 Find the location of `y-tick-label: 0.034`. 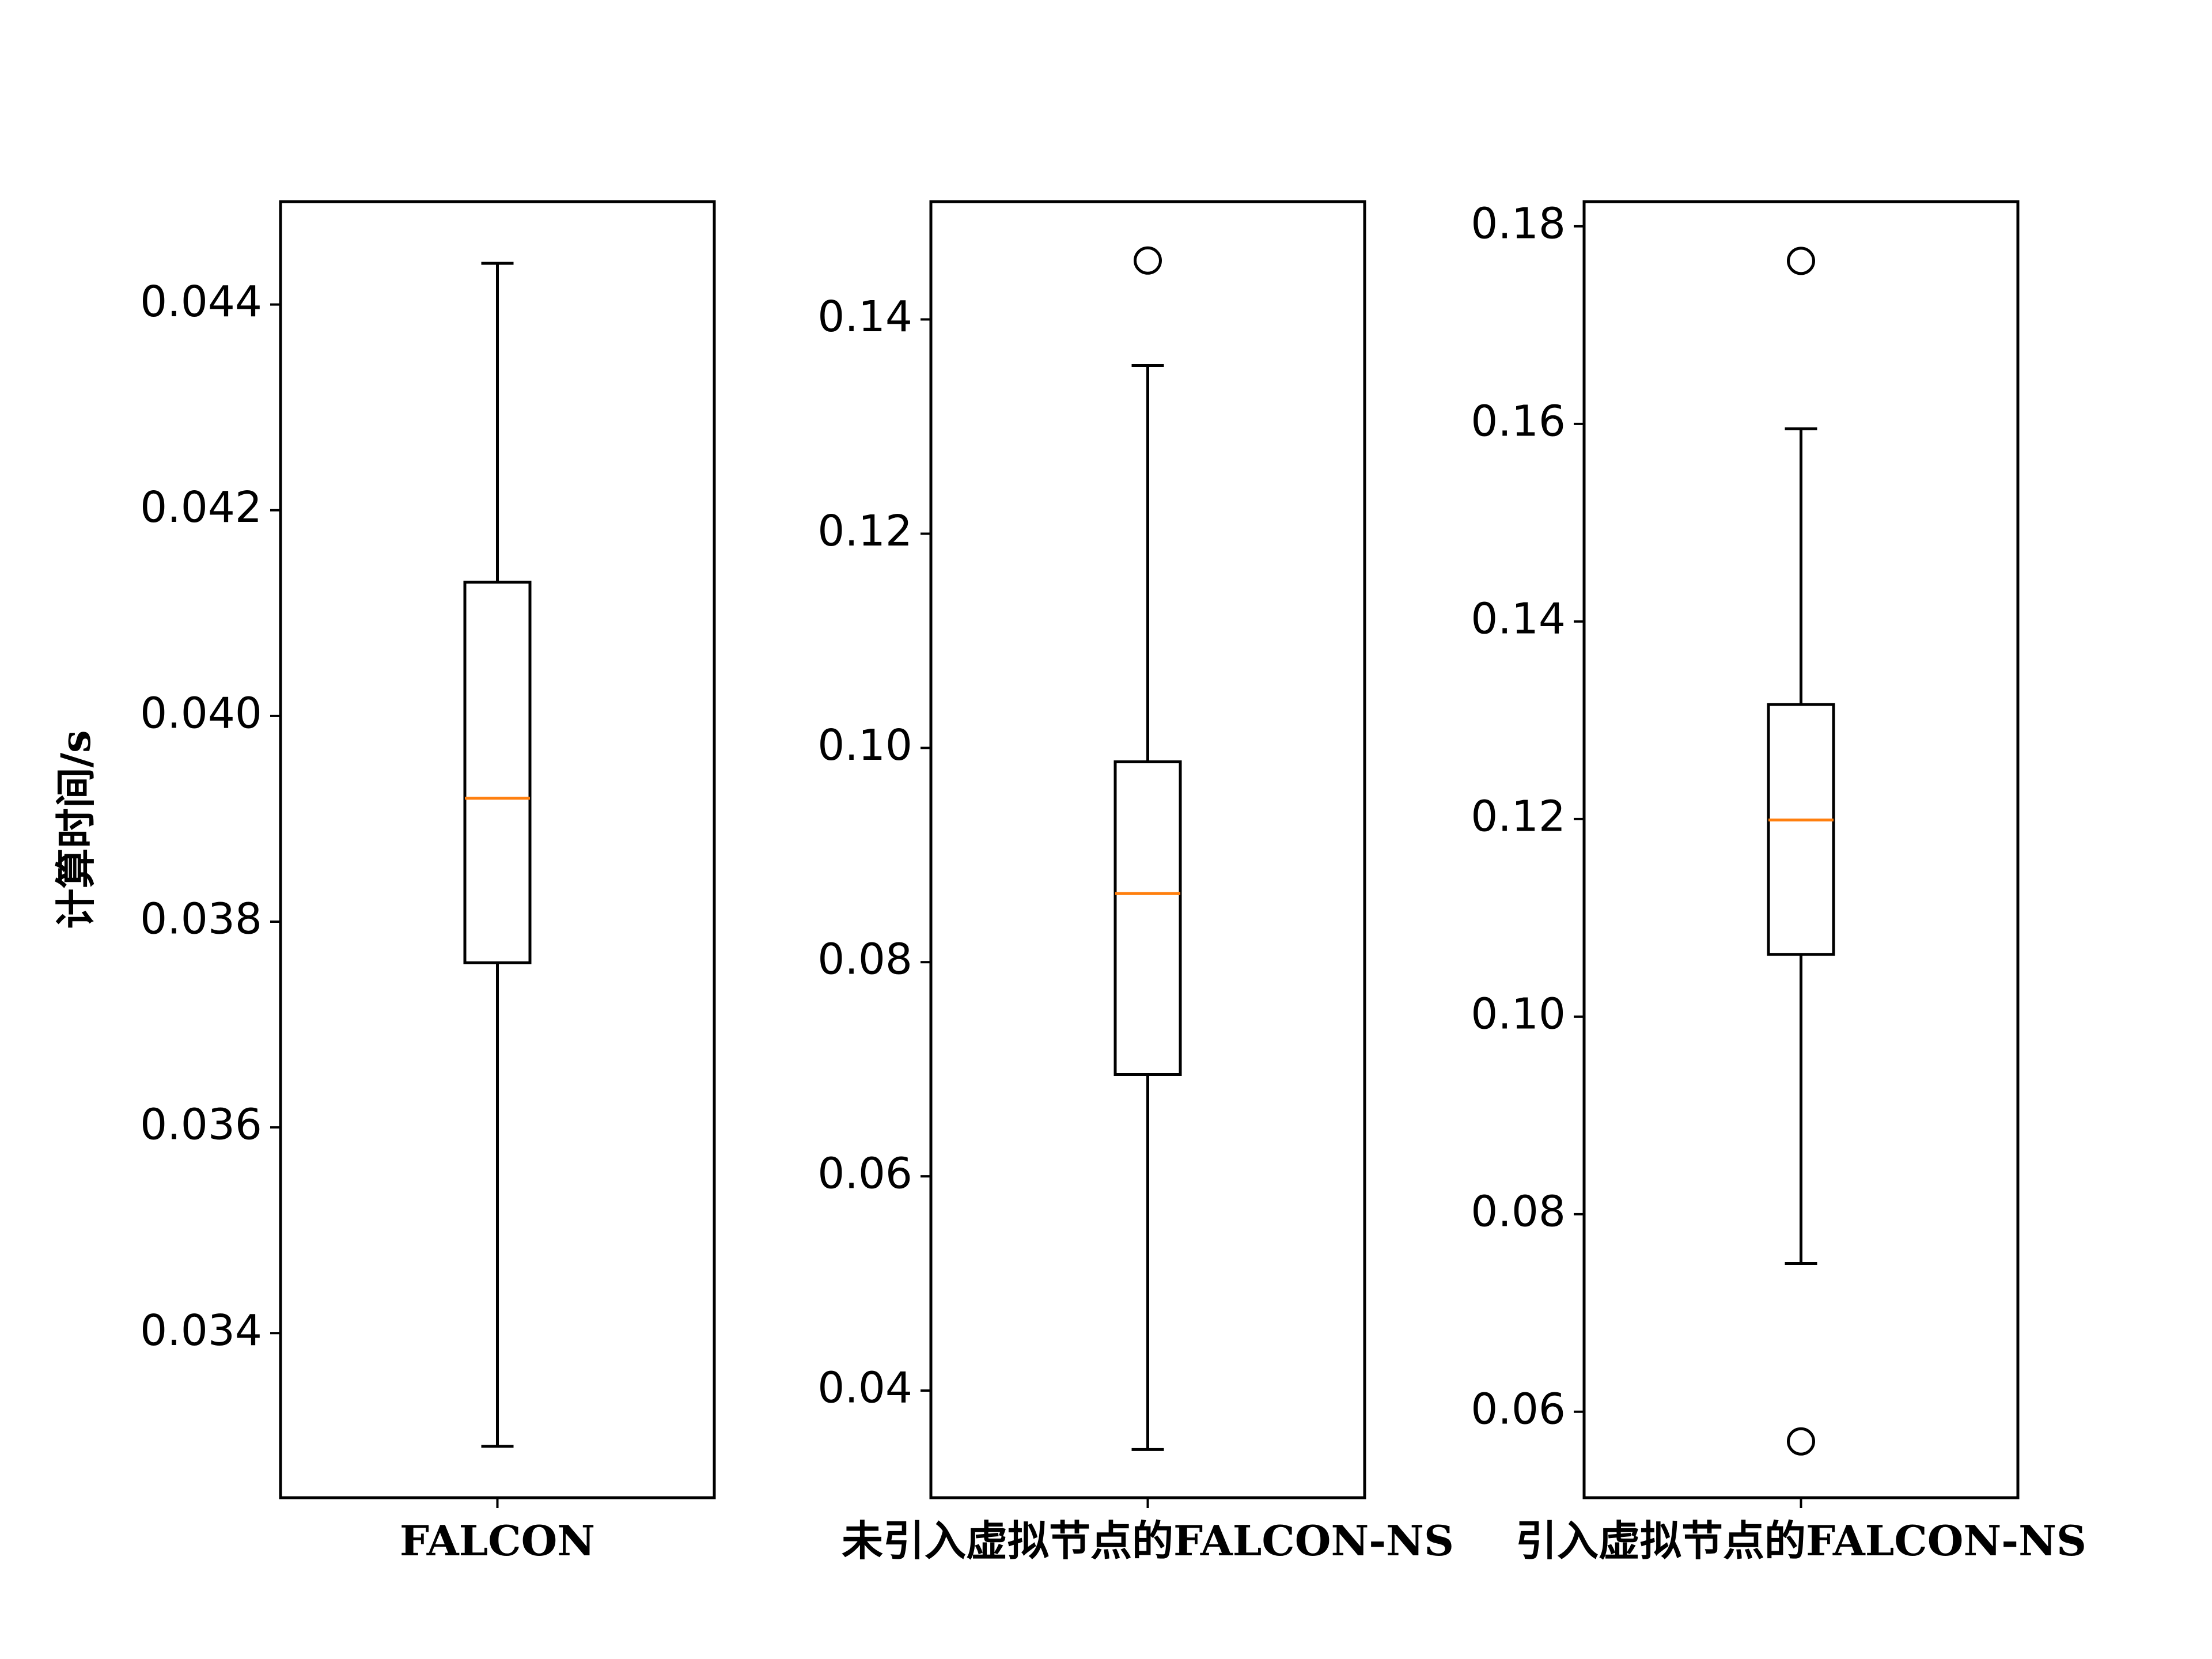

y-tick-label: 0.034 is located at coordinates (201, 1330).